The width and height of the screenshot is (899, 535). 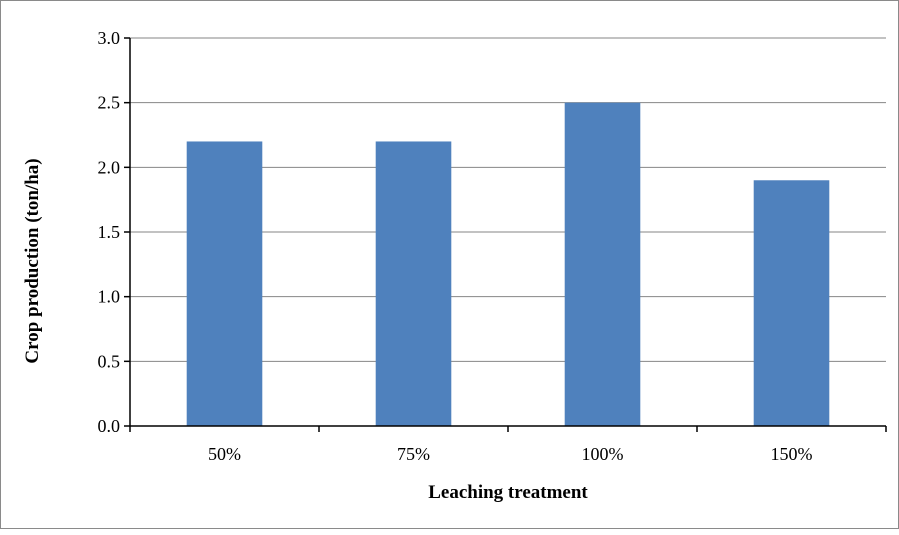 I want to click on x-tick-label: 100%, so click(x=603, y=454).